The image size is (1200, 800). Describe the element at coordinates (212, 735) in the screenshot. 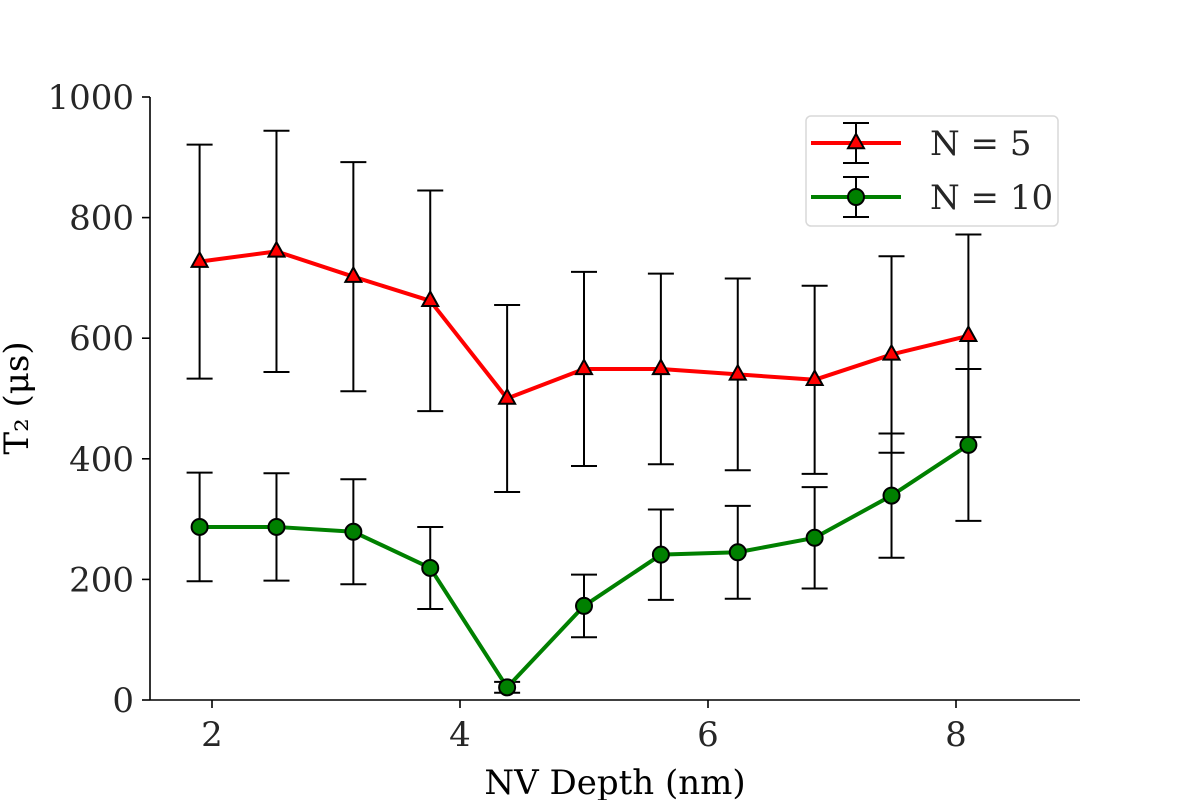

I see `x-tick-label: 2` at that location.